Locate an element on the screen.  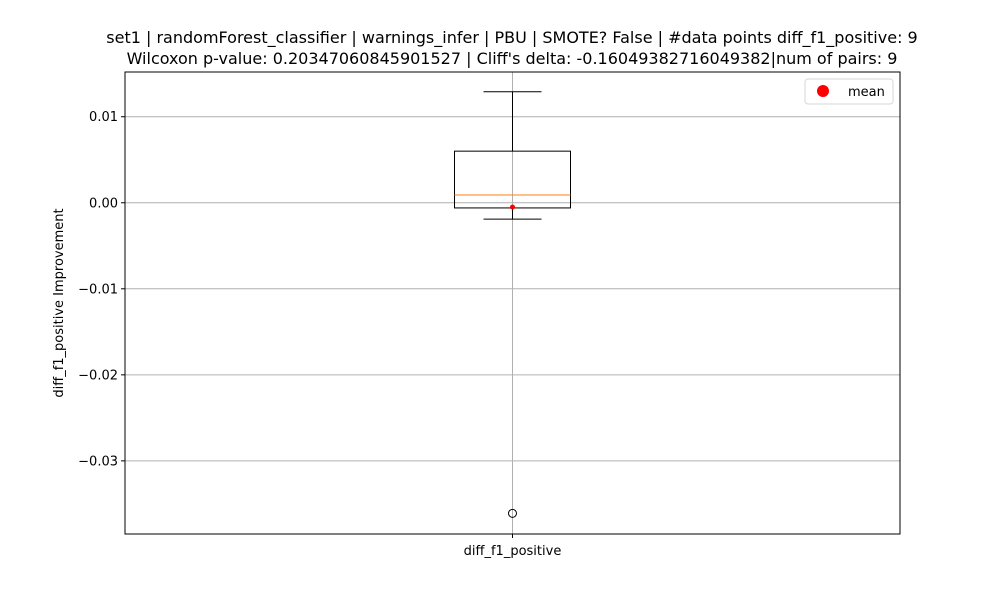
mean-marker is located at coordinates (512, 207).